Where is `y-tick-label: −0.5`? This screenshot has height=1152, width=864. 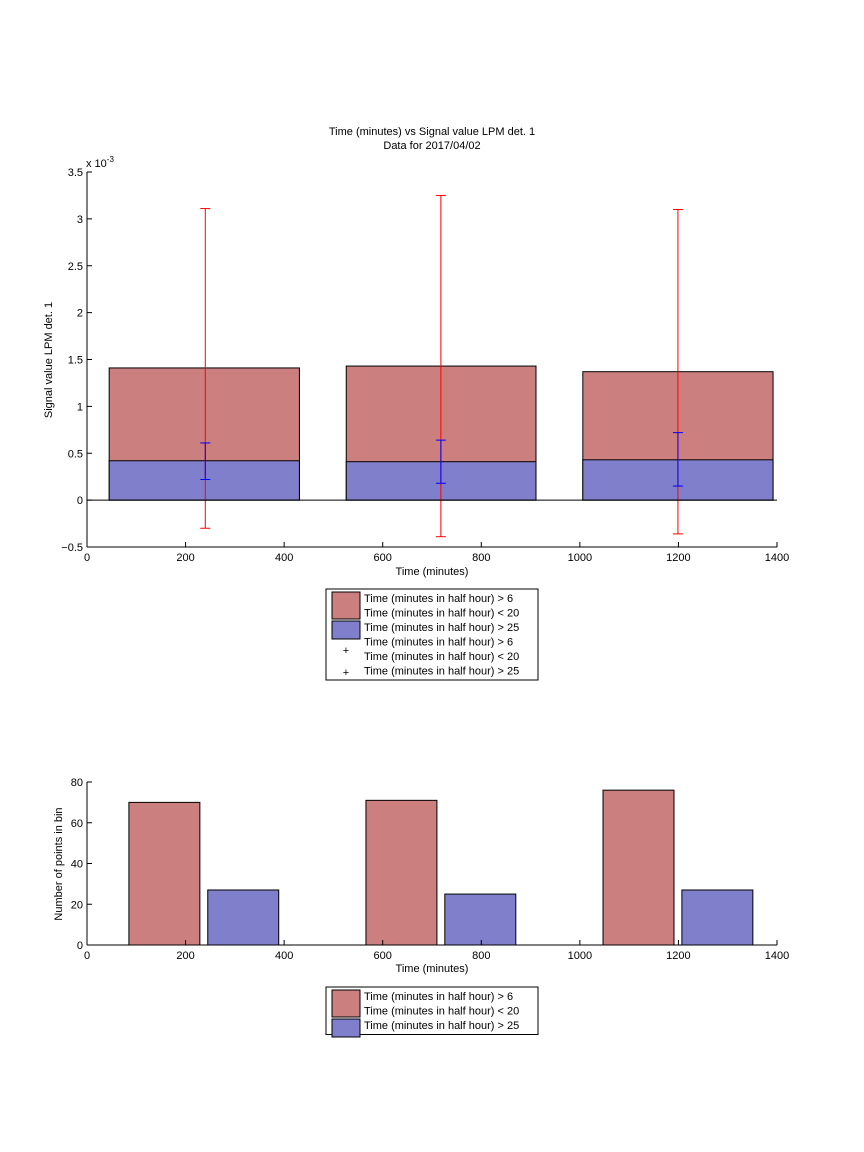
y-tick-label: −0.5 is located at coordinates (72, 548).